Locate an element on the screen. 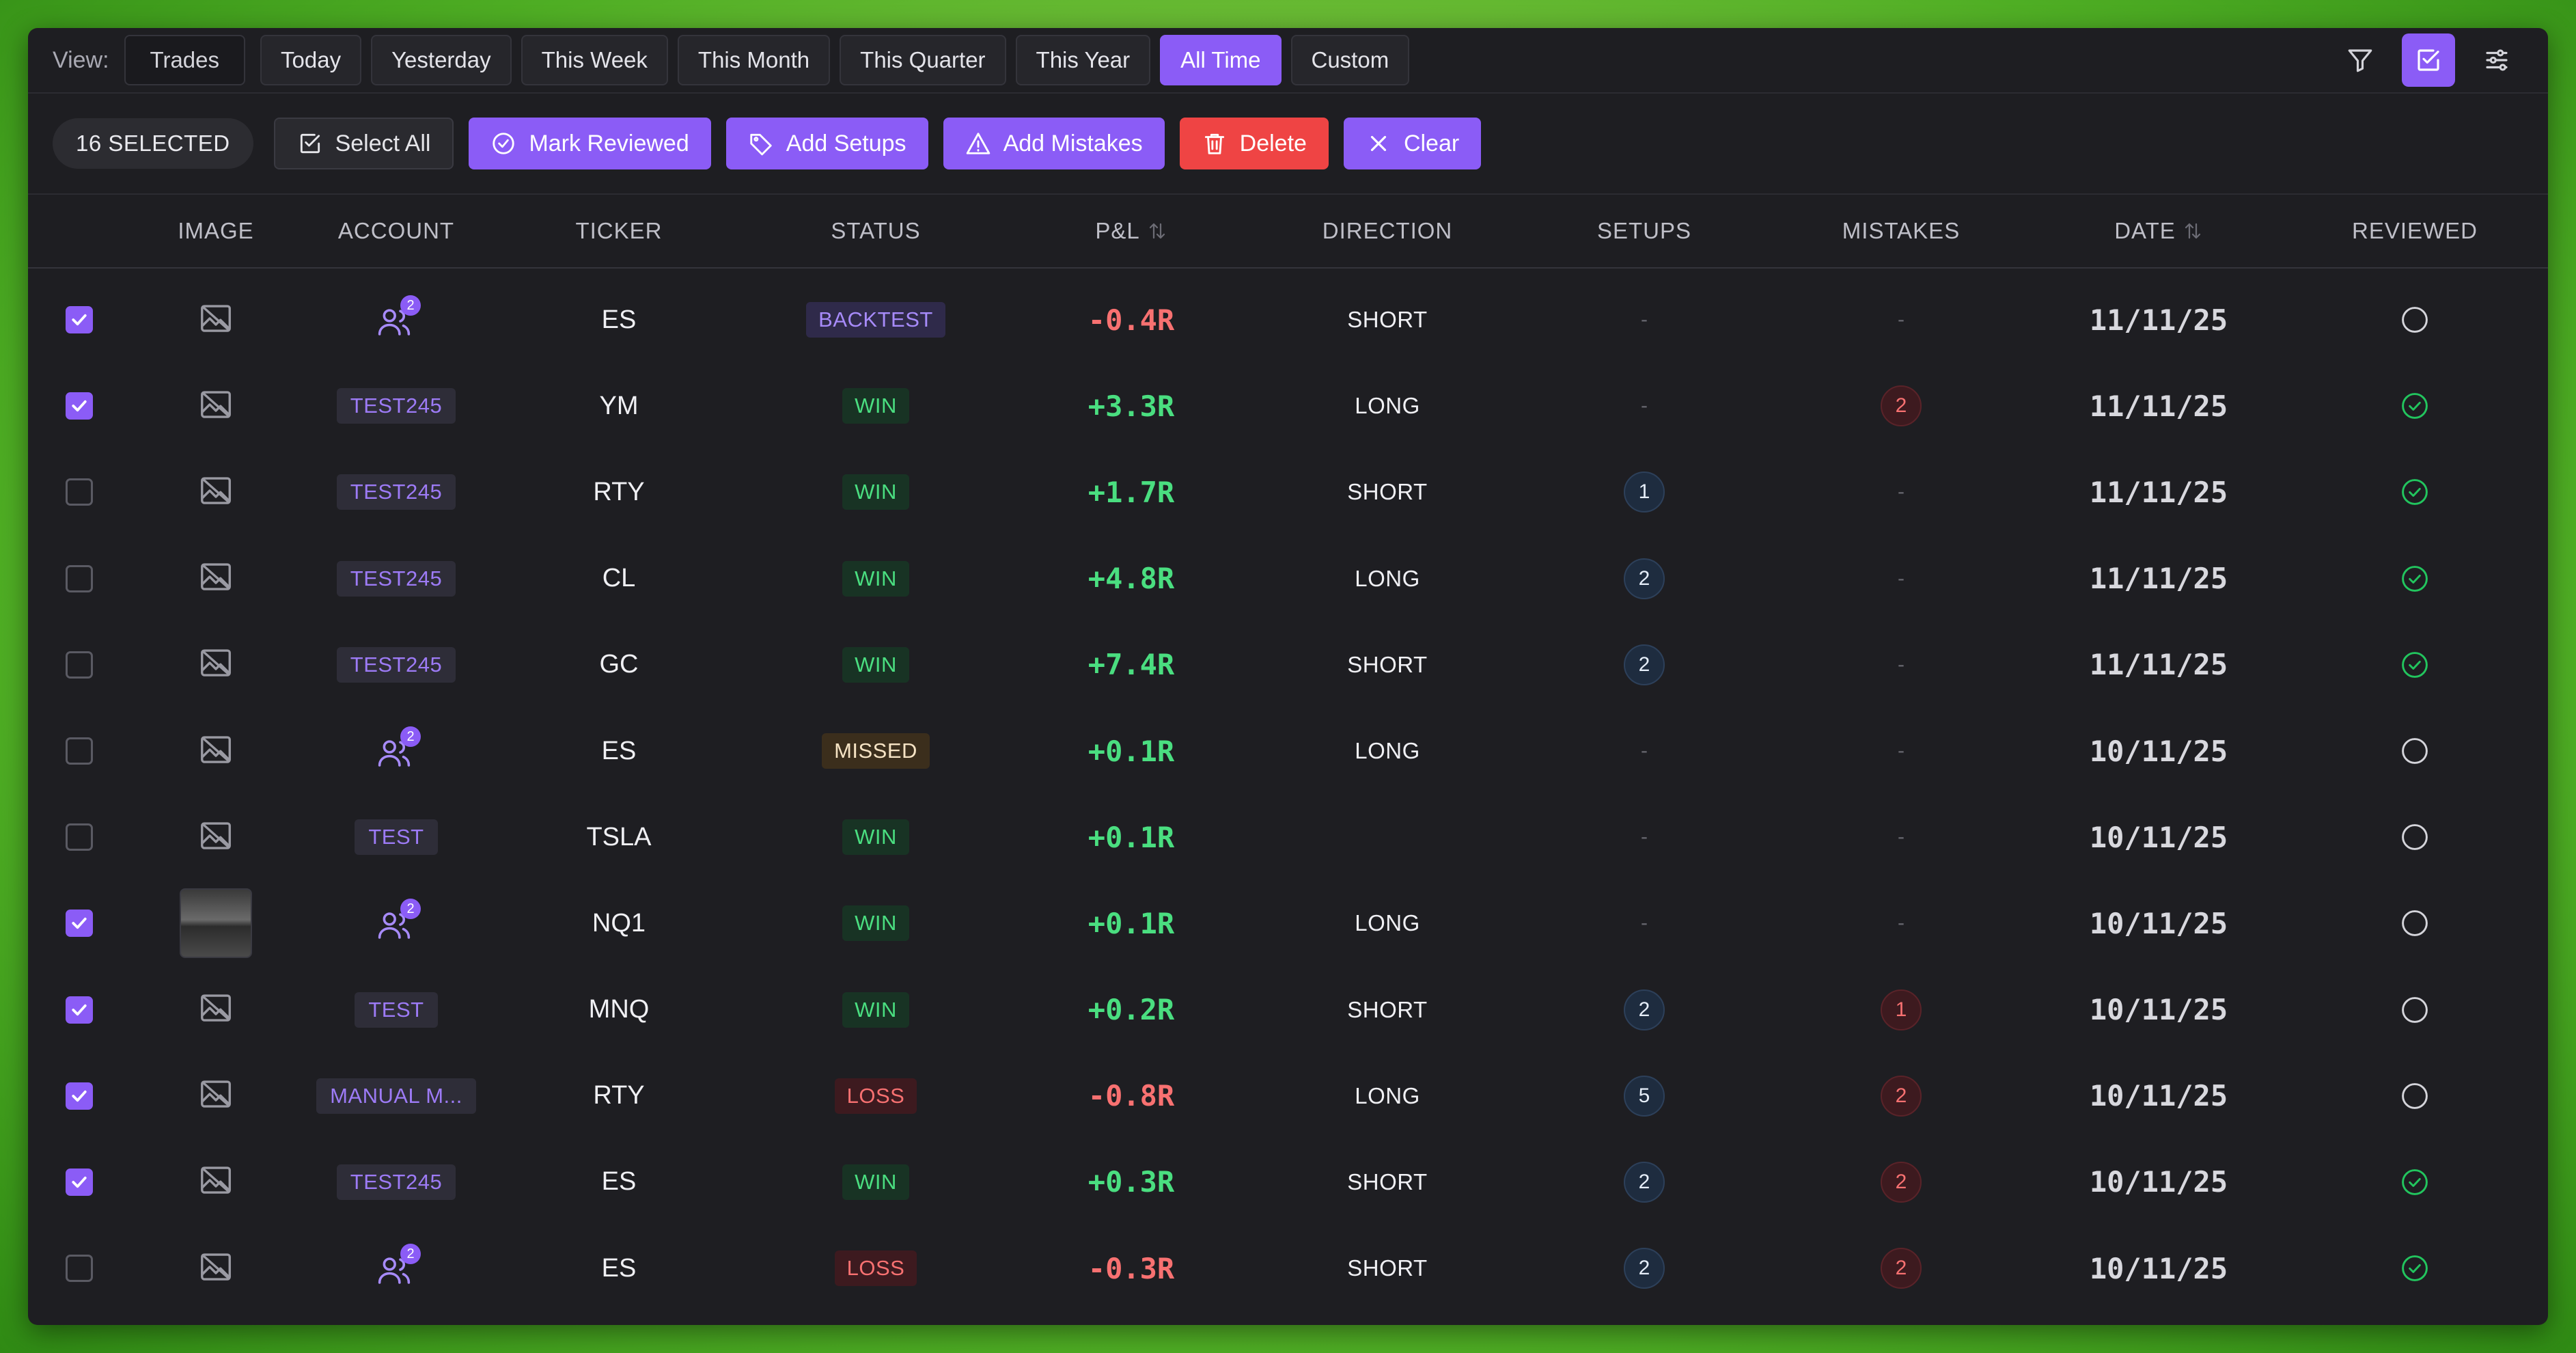  table-row: 2 ES BACKTEST -0.4R SHORT - - 11/11/25 is located at coordinates (1288, 320).